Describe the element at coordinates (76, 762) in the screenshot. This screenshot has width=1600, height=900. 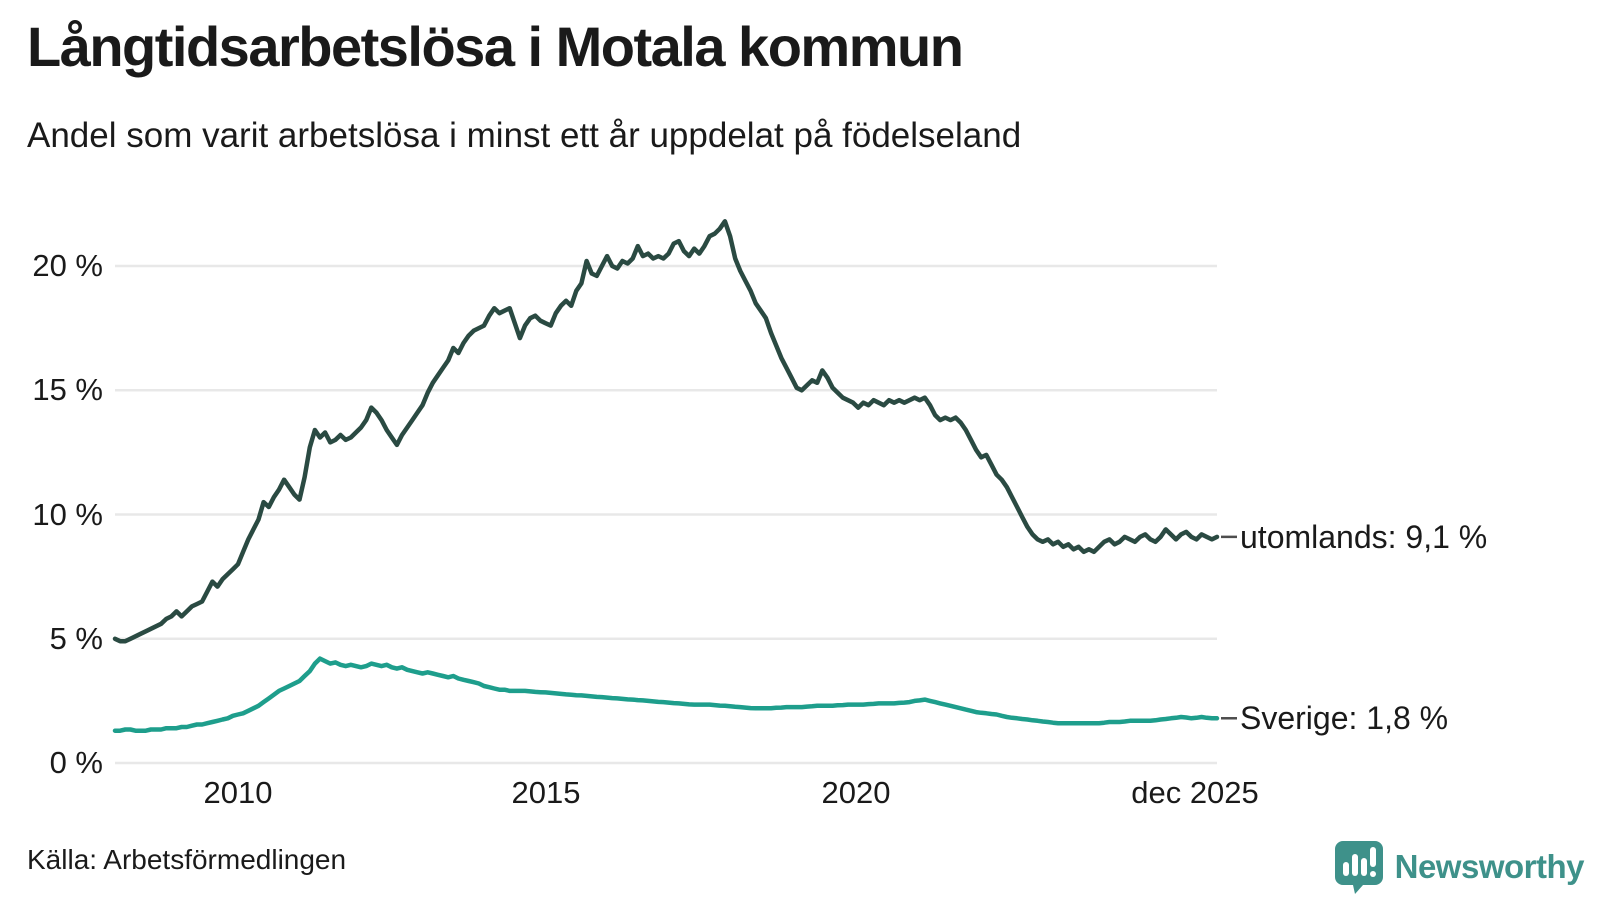
I see `y-tick-0: 0 %` at that location.